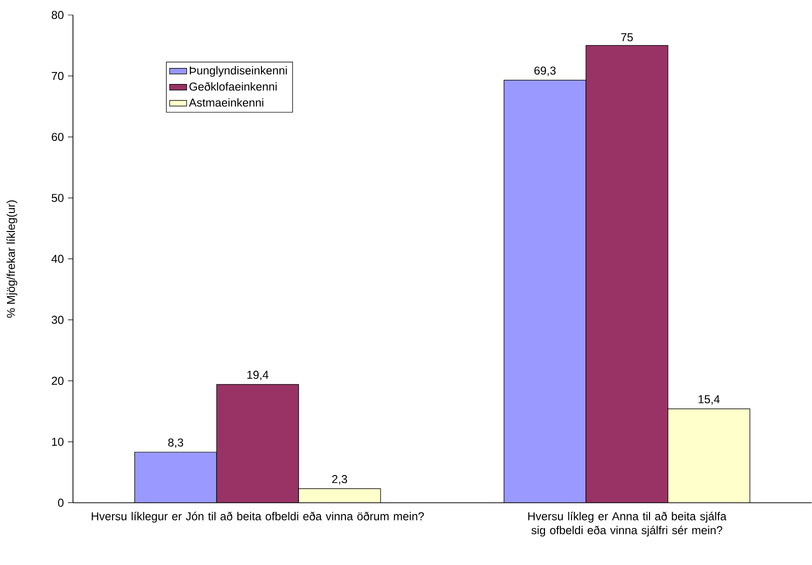 The image size is (812, 565). I want to click on legend-label: Astmaeinkenni, so click(226, 102).